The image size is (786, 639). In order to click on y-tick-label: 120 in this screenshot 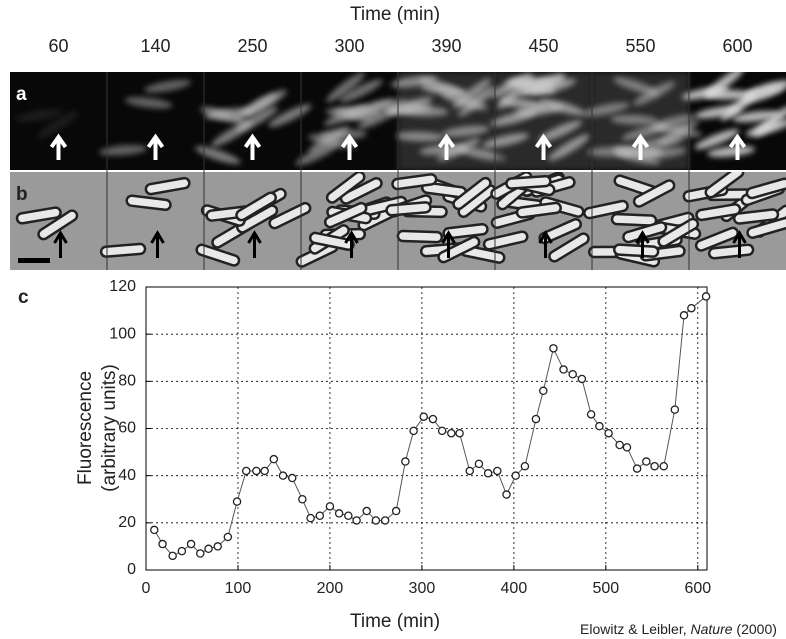, I will do `click(122, 286)`.